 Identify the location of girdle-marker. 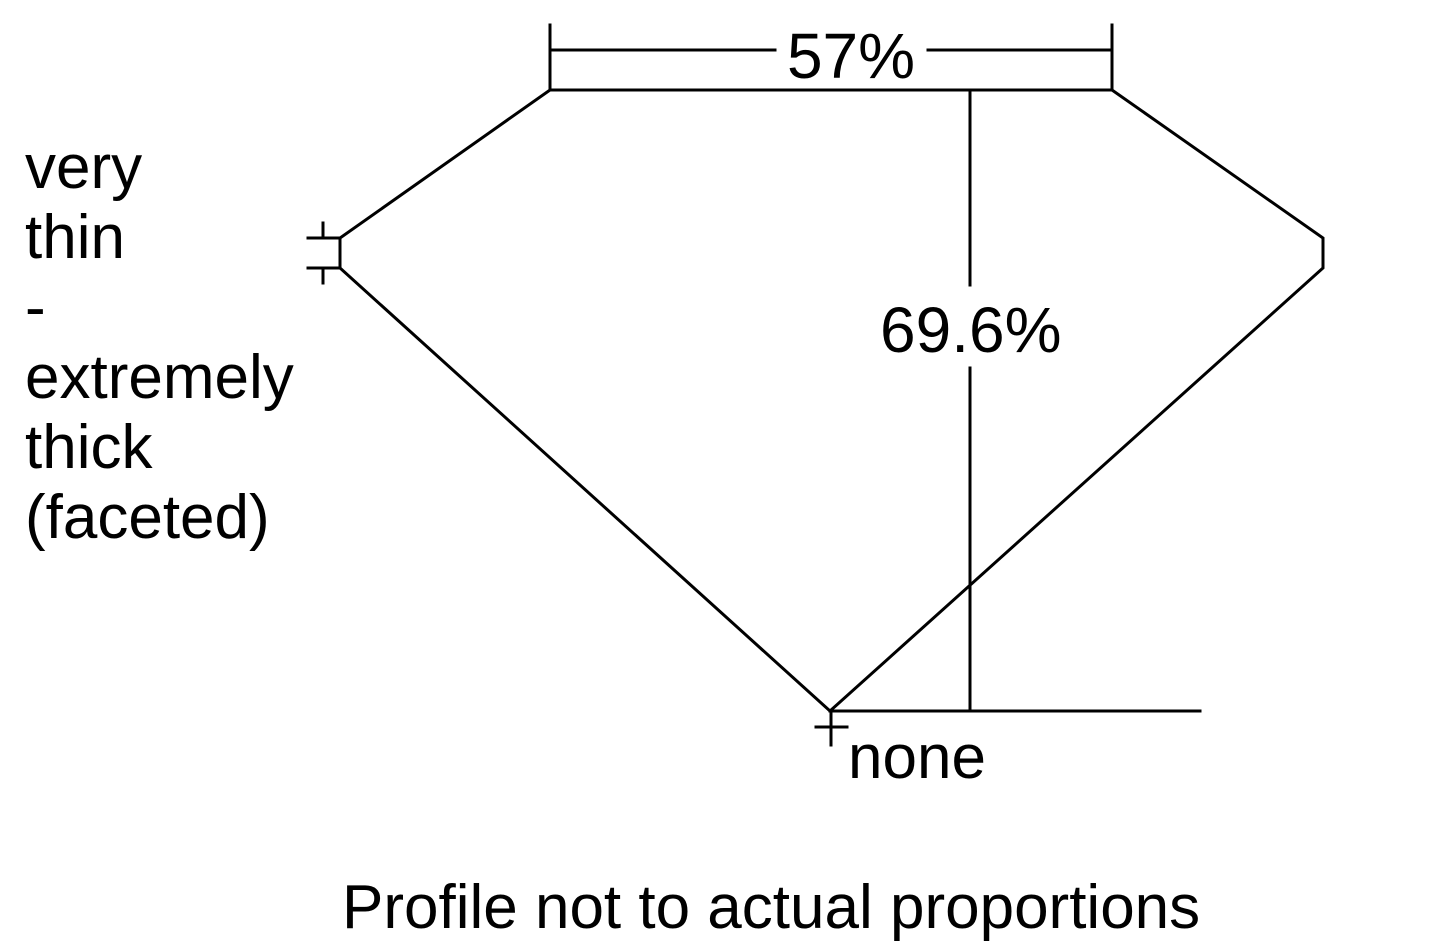
(324, 253).